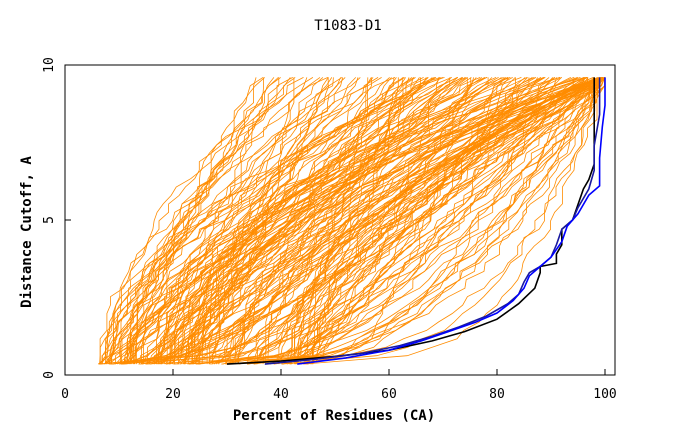  Describe the element at coordinates (334, 416) in the screenshot. I see `x-axis-label: Percent of Residues (CA)` at that location.